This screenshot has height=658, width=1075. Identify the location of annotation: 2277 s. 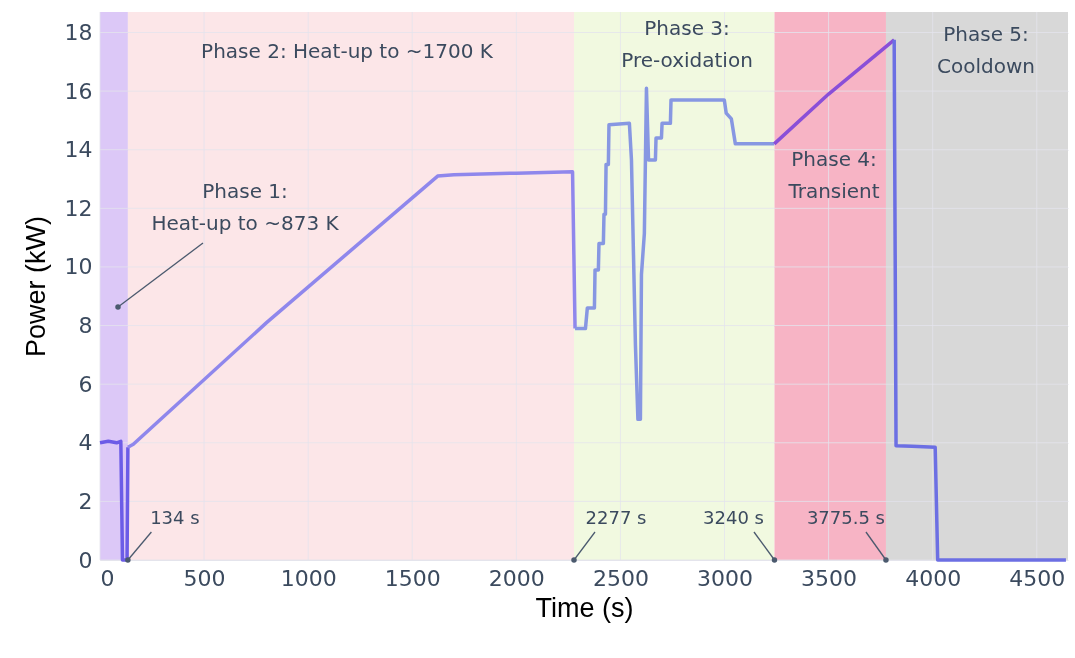
(616, 517).